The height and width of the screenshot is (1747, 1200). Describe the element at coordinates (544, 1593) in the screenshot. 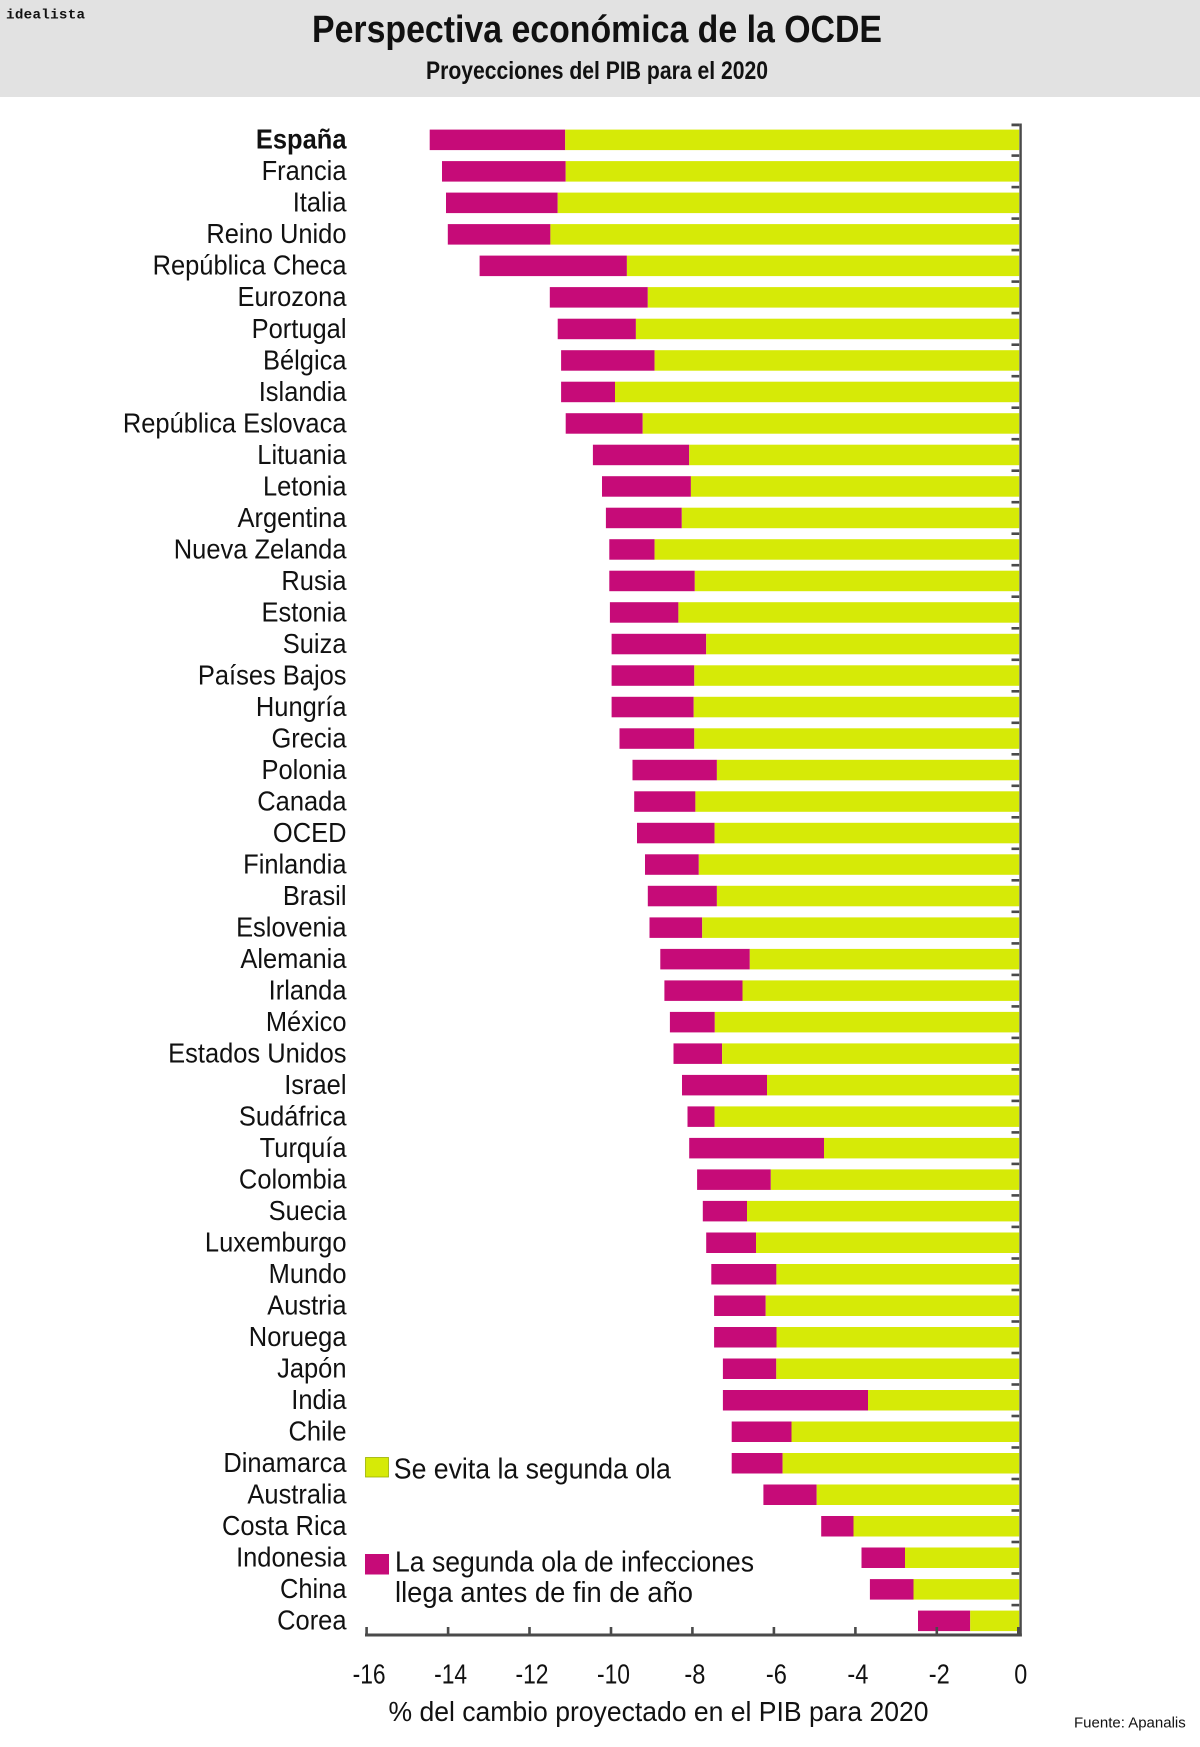

I see `svg-text: llega antes de fin de año` at that location.